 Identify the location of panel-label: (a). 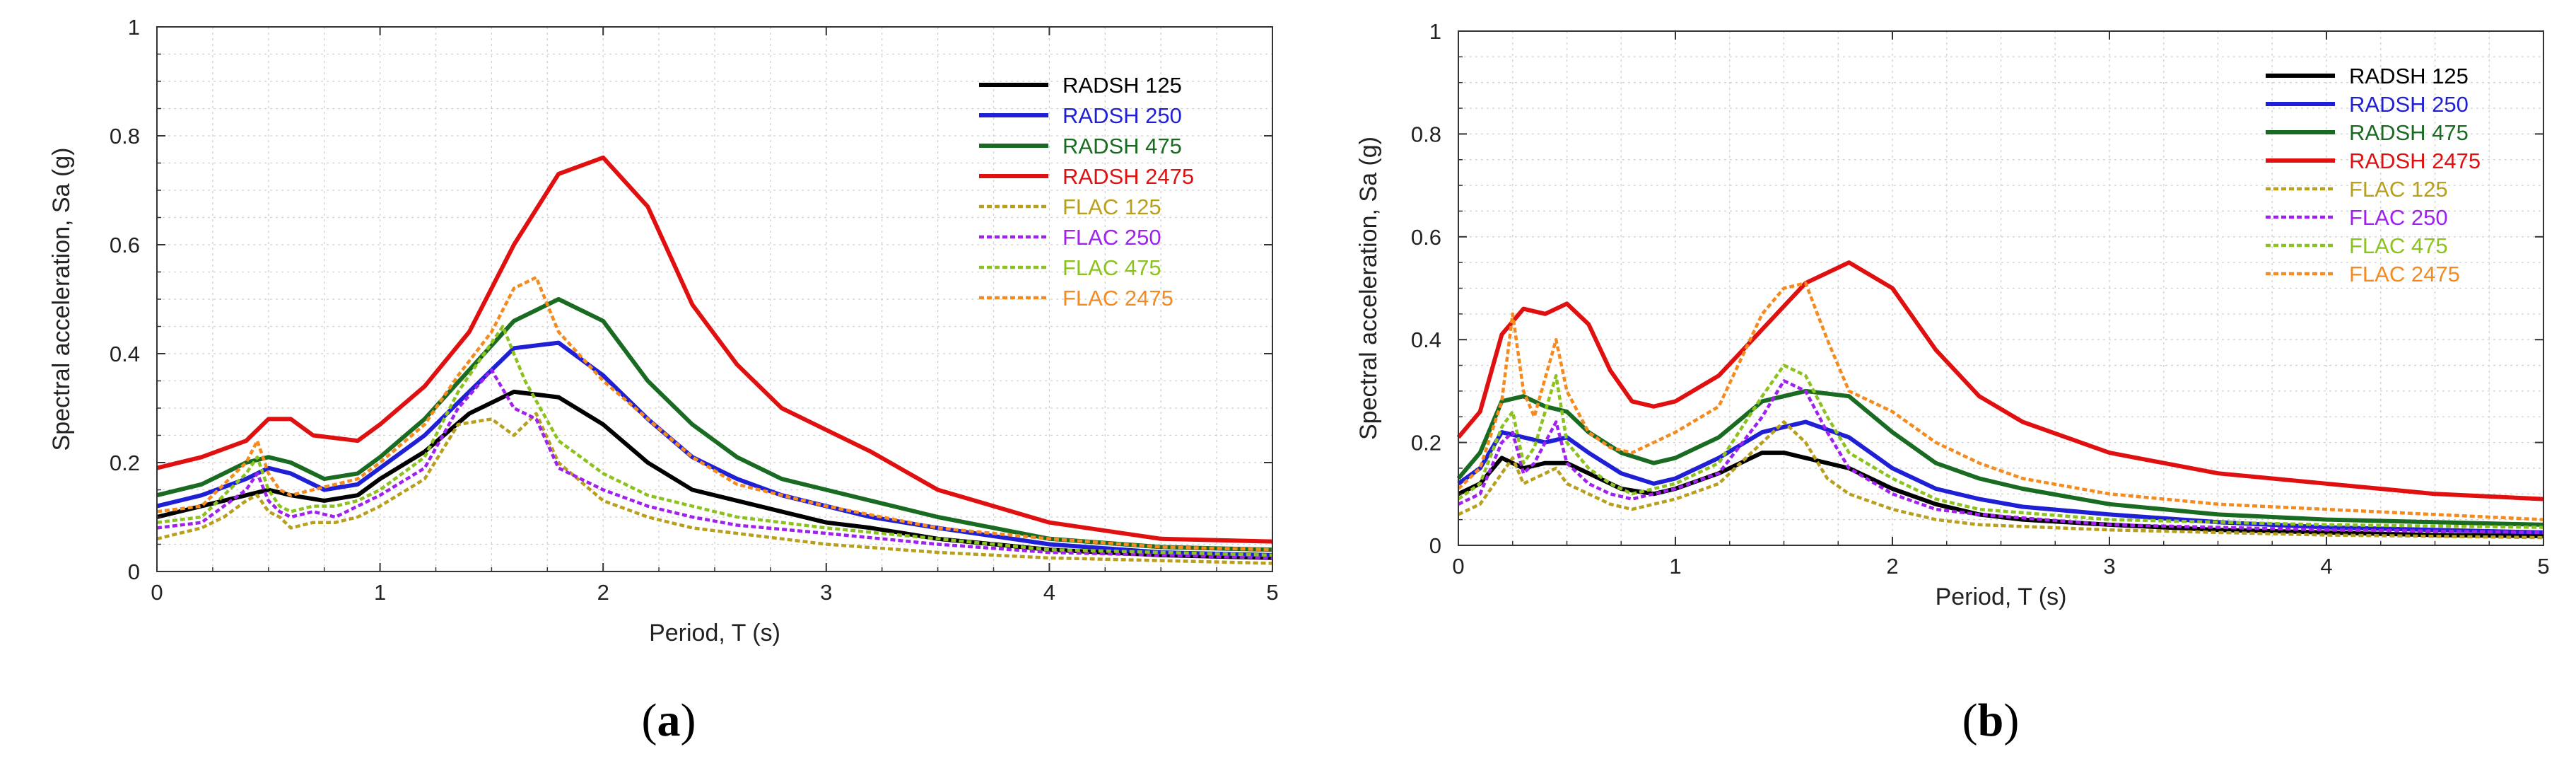
(669, 720).